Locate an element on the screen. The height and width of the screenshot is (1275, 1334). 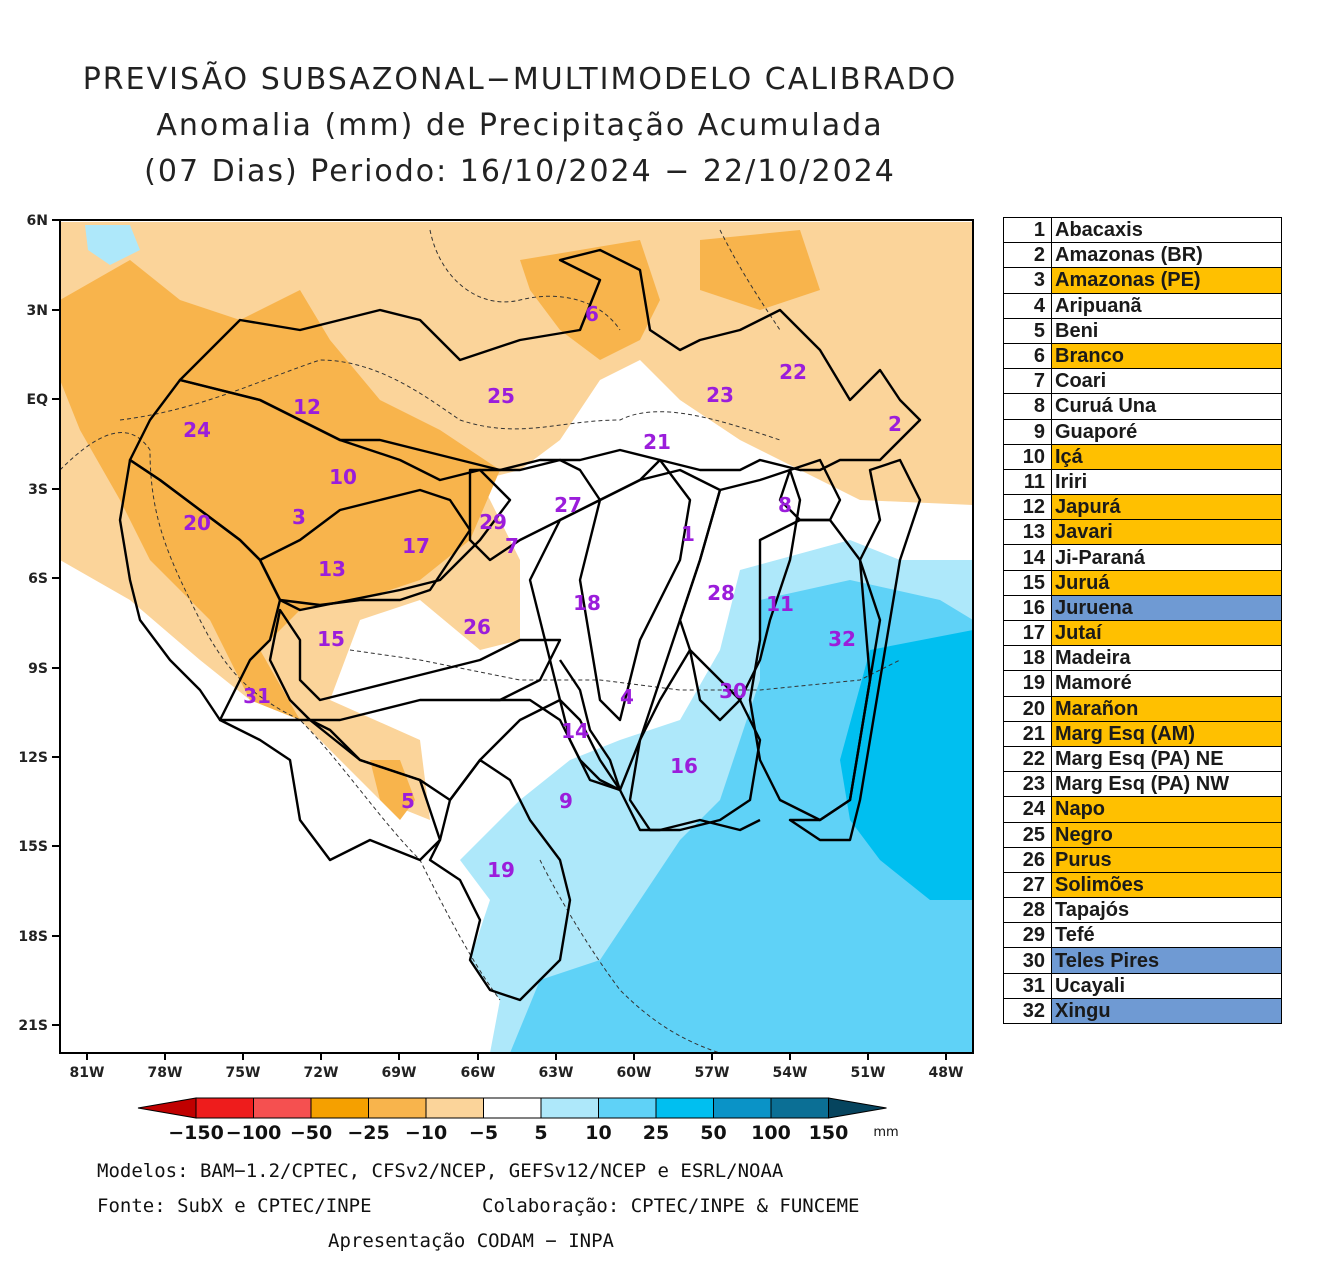
basin-legend-row: 17 Jutaí is located at coordinates (1142, 633).